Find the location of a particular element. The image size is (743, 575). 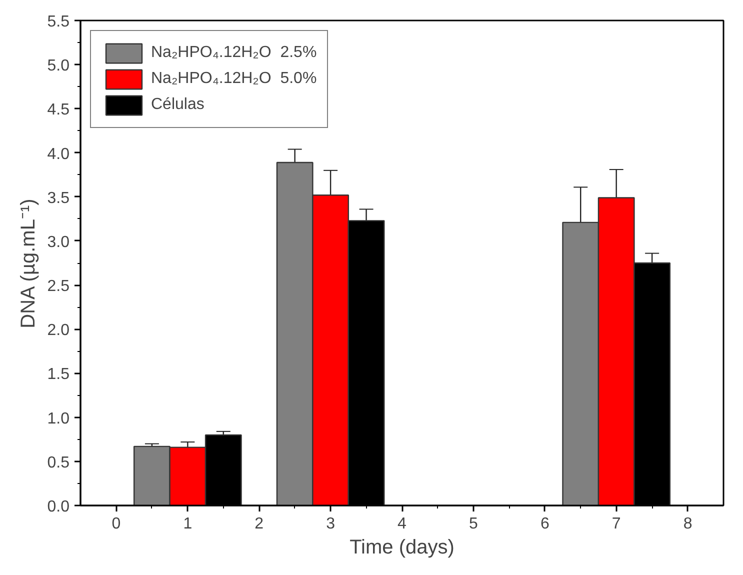

x-axis-title: Time (days) is located at coordinates (402, 547).